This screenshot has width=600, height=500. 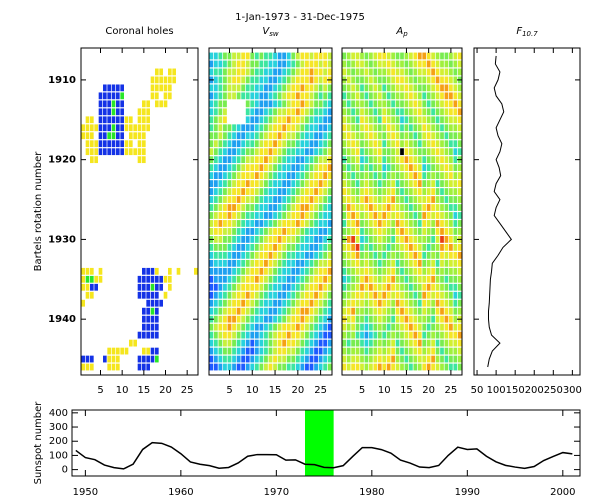 What do you see at coordinates (274, 34) in the screenshot?
I see `panel-title-sub: sw` at bounding box center [274, 34].